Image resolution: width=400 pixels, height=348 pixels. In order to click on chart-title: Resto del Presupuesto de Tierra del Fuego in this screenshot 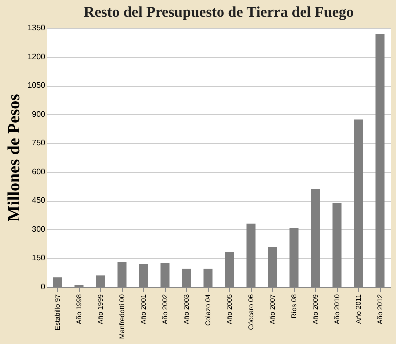, I will do `click(219, 13)`.